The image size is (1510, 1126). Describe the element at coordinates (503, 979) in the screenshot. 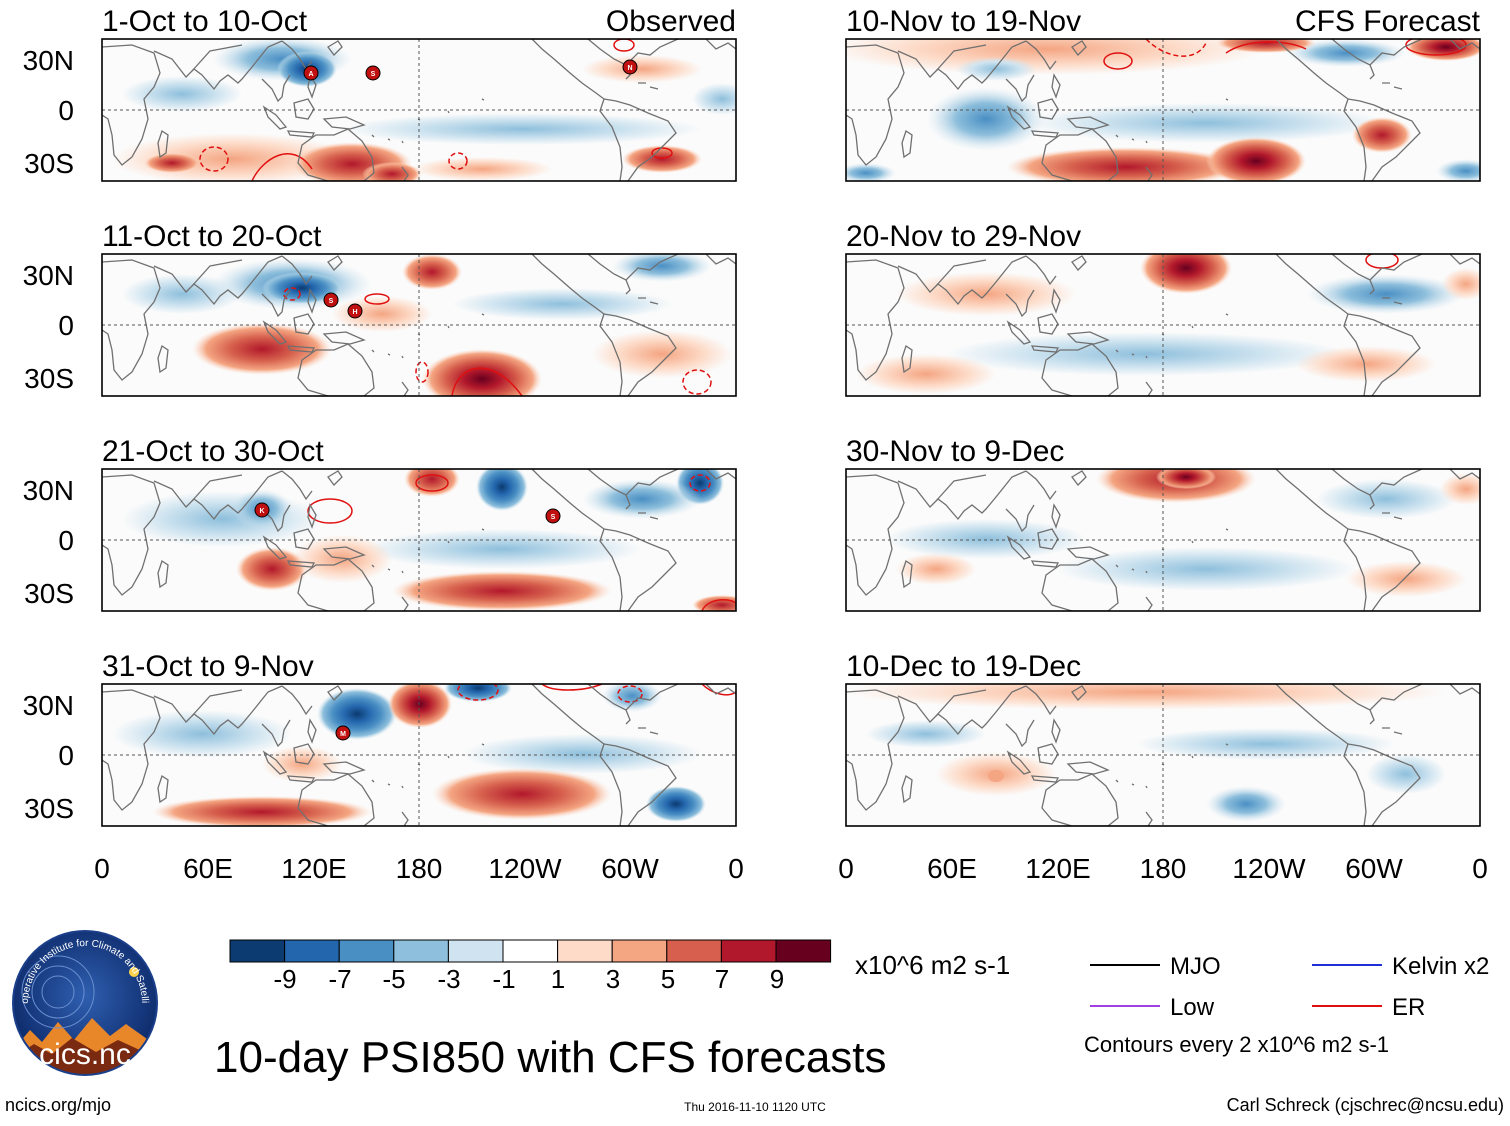

I see `colorbar-tick: -1` at that location.